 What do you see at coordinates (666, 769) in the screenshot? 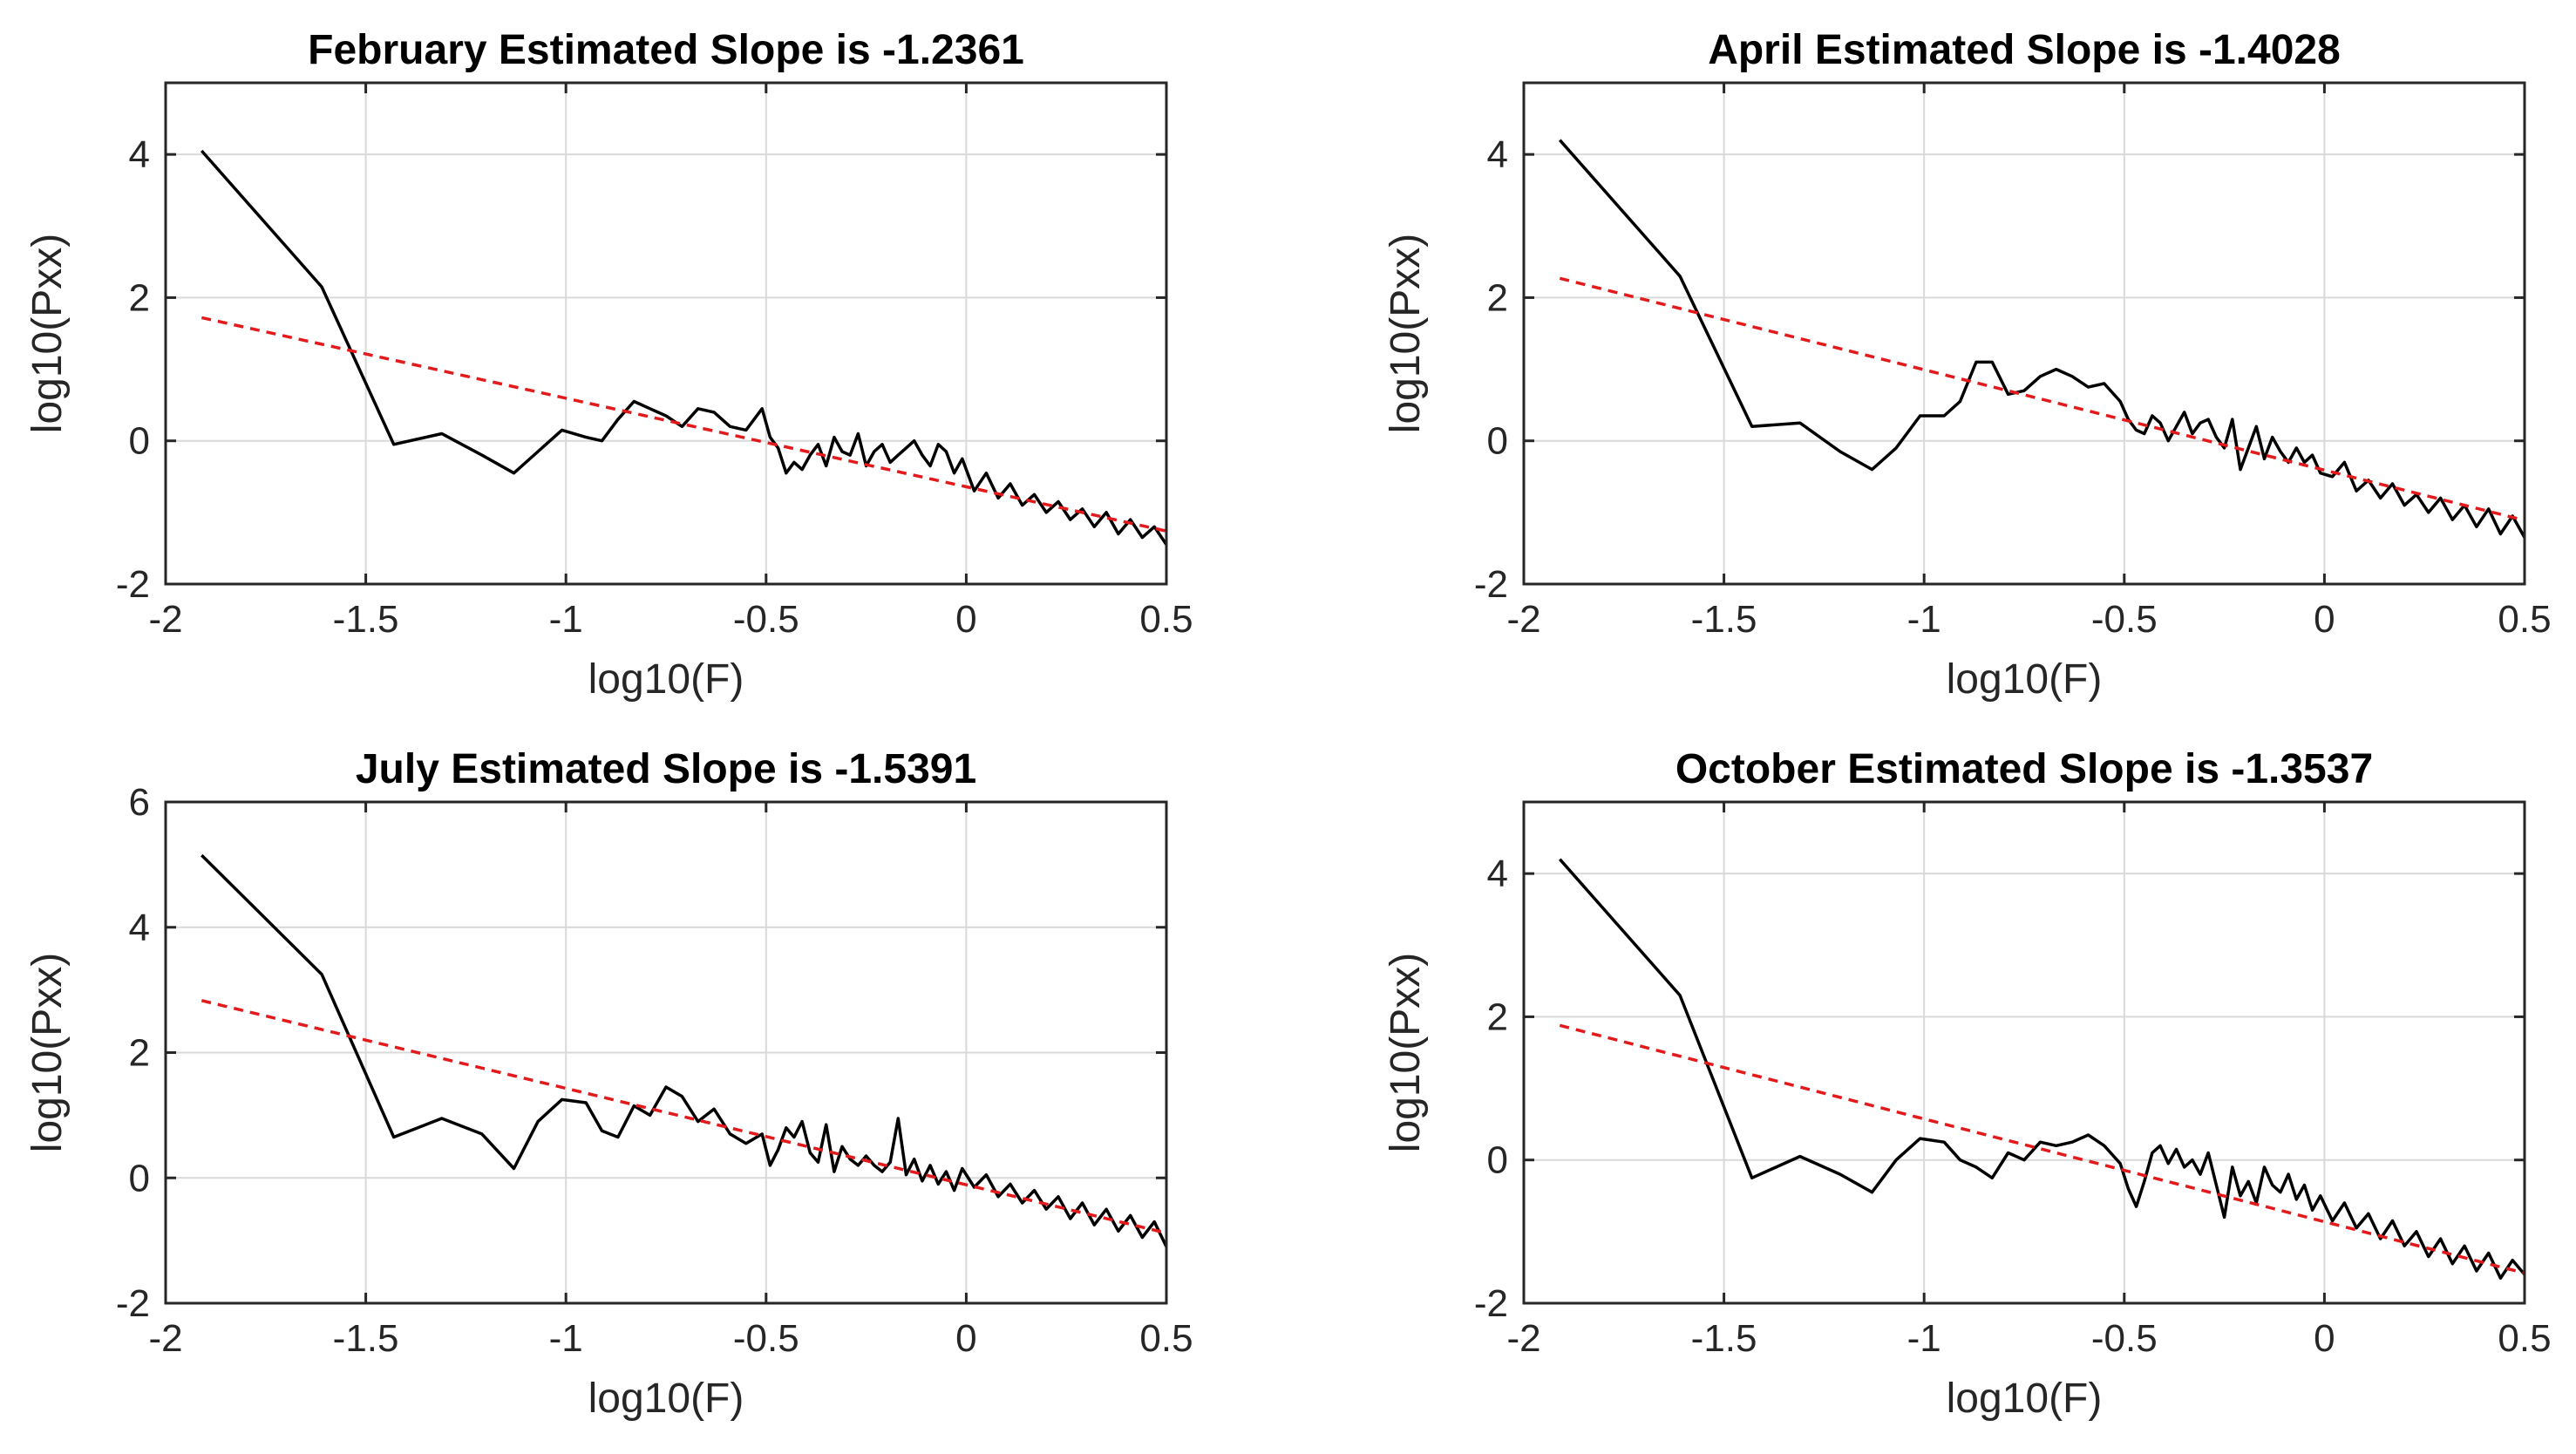
I see `chart-title: July Estimated Slope is -1.5391` at bounding box center [666, 769].